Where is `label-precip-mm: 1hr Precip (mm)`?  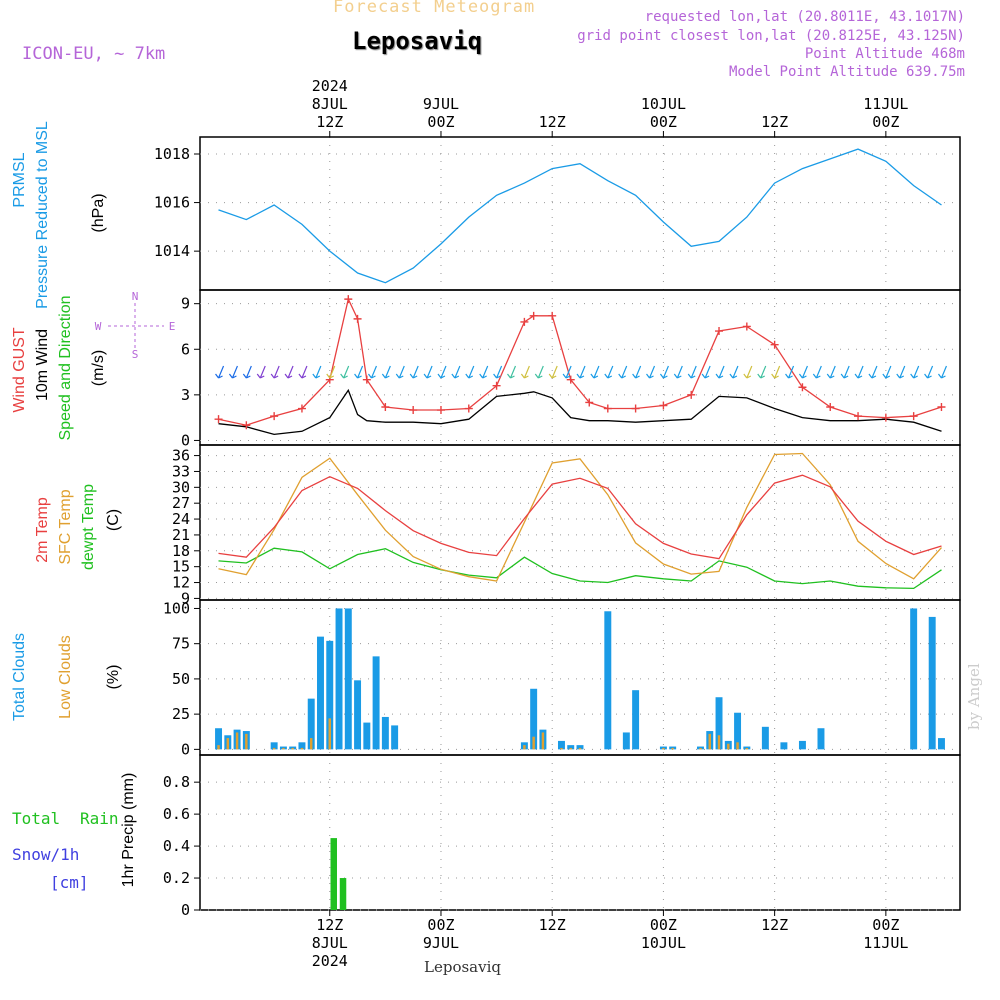 label-precip-mm: 1hr Precip (mm) is located at coordinates (128, 830).